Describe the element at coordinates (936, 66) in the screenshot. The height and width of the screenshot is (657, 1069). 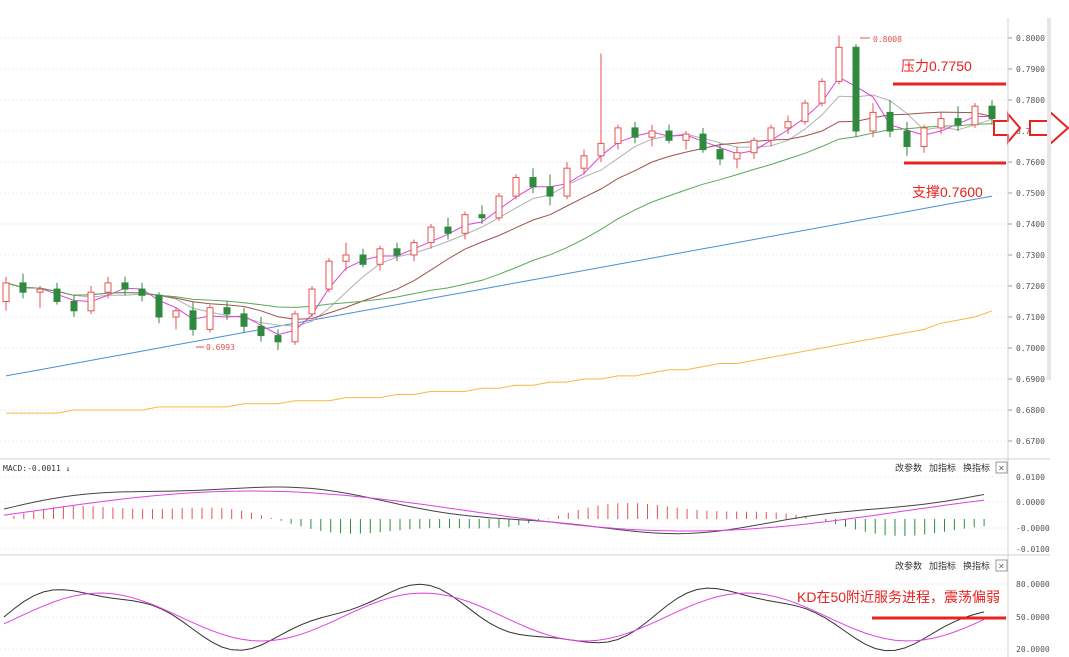
I see `resistance-label: 压力0.7750` at that location.